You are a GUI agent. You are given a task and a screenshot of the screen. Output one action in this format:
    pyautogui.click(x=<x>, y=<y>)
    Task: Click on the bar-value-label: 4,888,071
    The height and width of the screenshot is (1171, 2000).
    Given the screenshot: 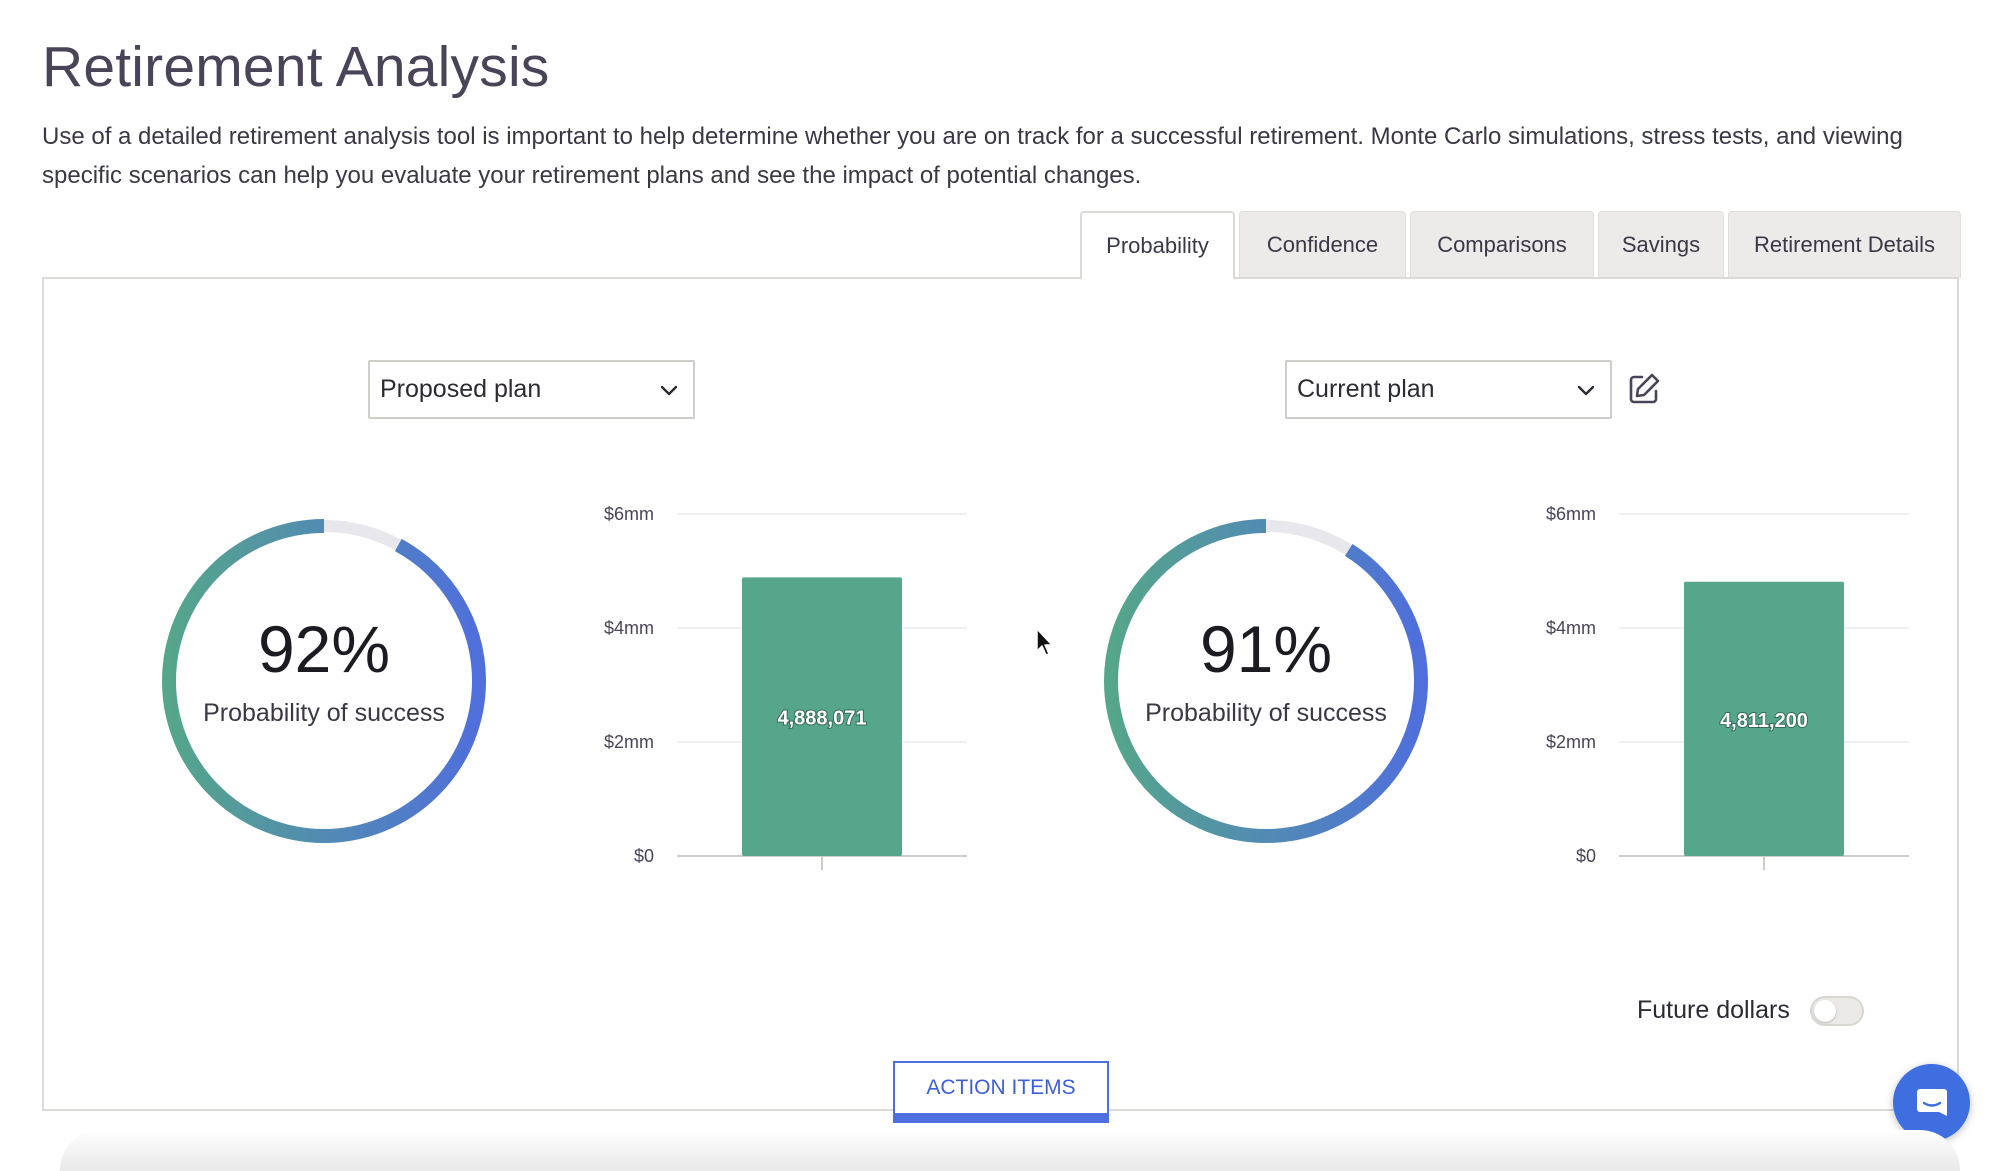 What is the action you would take?
    pyautogui.click(x=822, y=719)
    